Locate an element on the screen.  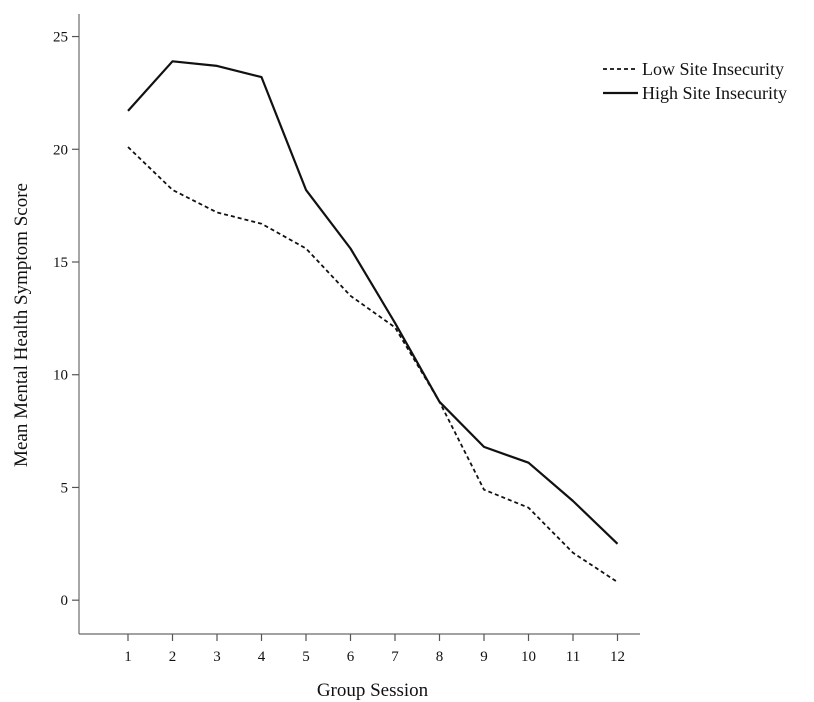
x-tick-label: 9 is located at coordinates (484, 657).